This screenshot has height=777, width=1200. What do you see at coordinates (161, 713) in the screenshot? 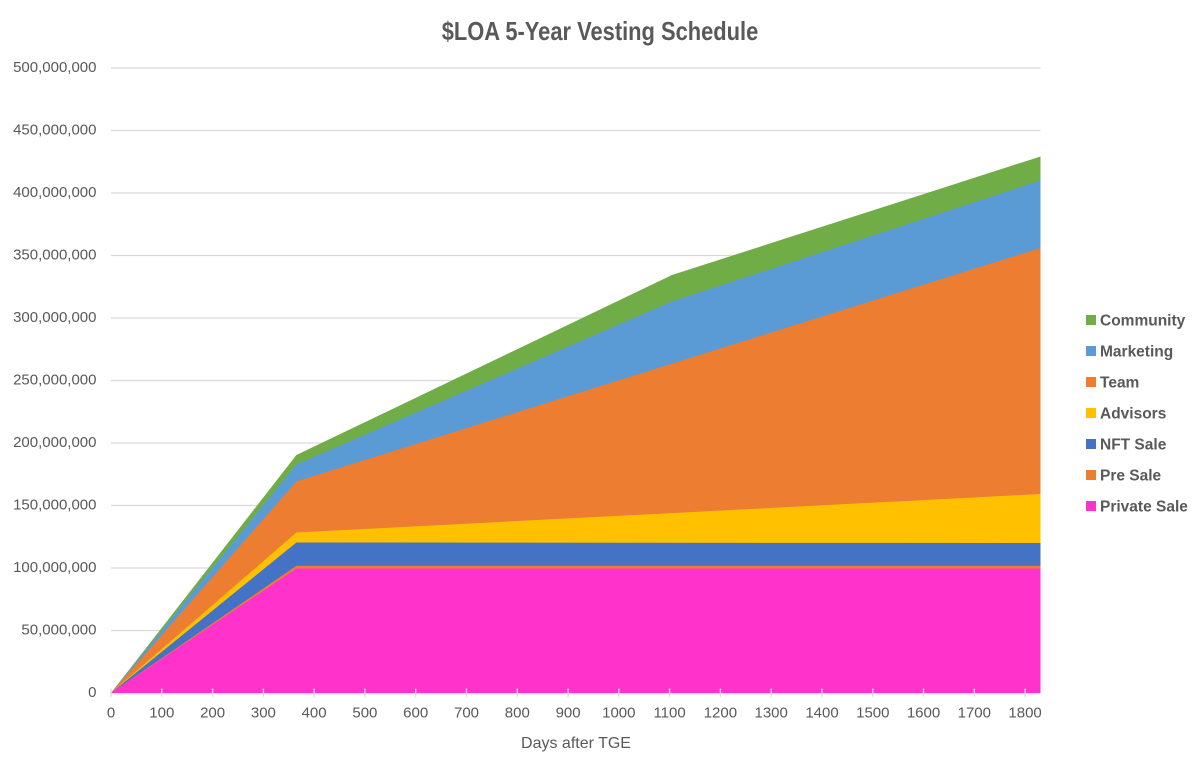
I see `svg-text: 100` at bounding box center [161, 713].